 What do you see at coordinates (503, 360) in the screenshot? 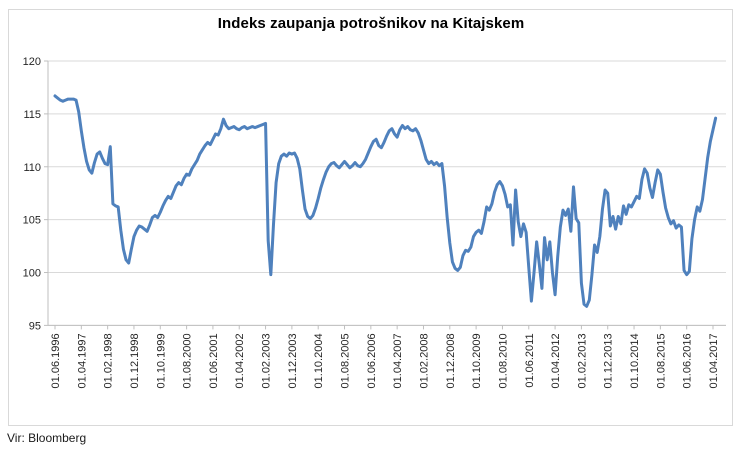
I see `x-axis-label-17: 01.08.2010` at bounding box center [503, 360].